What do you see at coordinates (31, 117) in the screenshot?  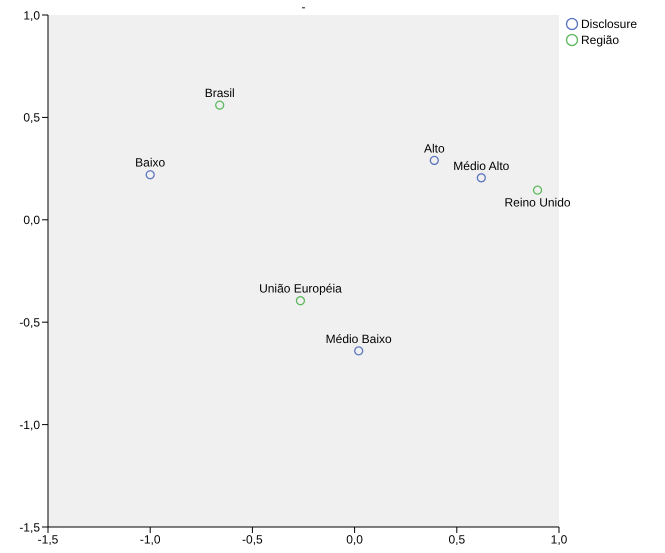 I see `y-tick-label: 0,5` at bounding box center [31, 117].